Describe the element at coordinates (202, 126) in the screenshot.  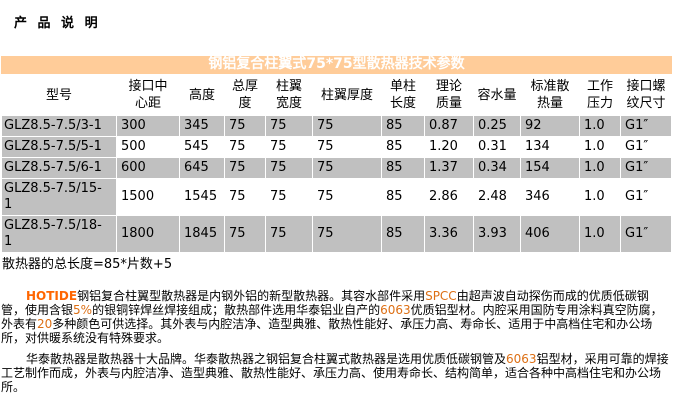
I see `value-cell: 345` at that location.